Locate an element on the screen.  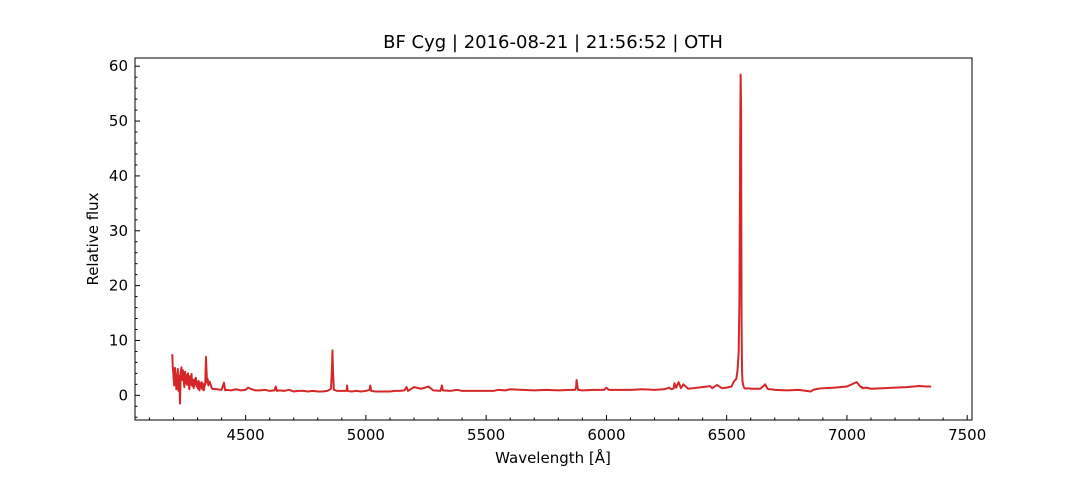
x-tick-label: 7000 is located at coordinates (847, 435).